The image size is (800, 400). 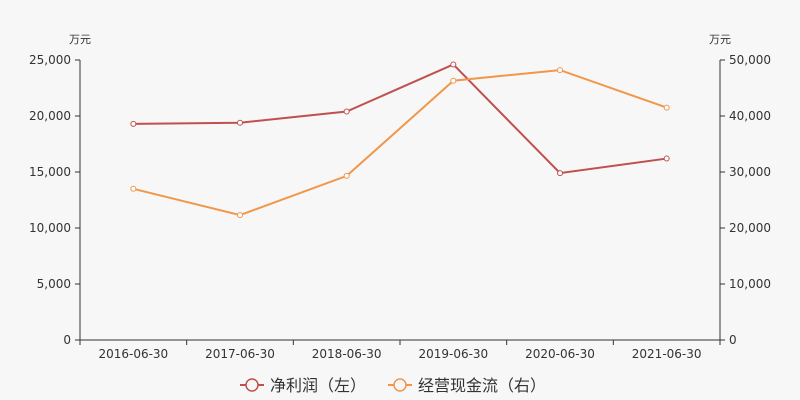 I want to click on legend-item-0: 净利润（左）, so click(x=303, y=385).